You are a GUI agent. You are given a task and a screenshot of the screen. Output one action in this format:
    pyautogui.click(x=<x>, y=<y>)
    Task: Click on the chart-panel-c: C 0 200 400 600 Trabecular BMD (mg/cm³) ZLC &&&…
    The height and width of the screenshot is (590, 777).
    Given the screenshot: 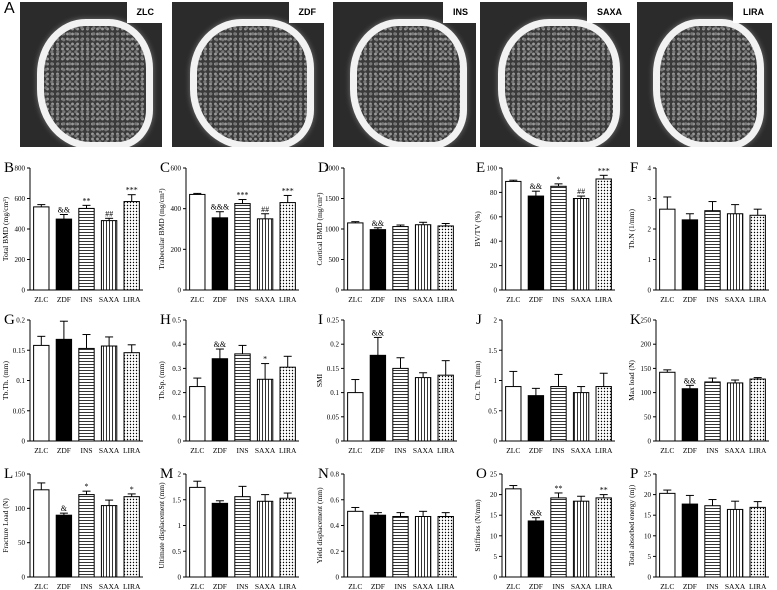 What is the action you would take?
    pyautogui.click(x=228, y=232)
    